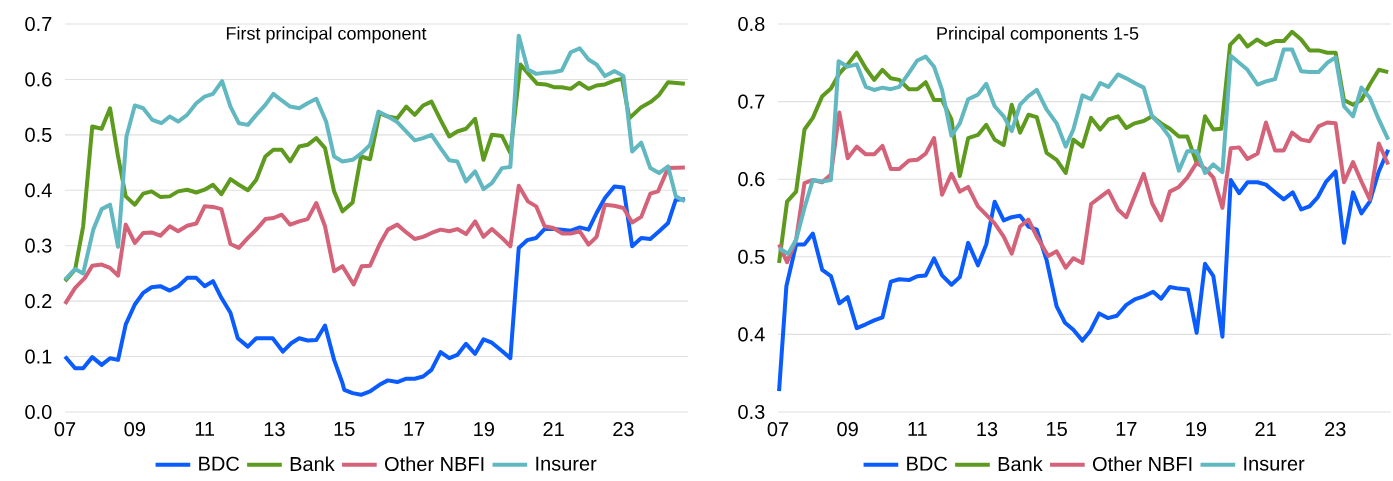 The image size is (1393, 481). Describe the element at coordinates (38, 412) in the screenshot. I see `y-tick-label: 0.0` at that location.